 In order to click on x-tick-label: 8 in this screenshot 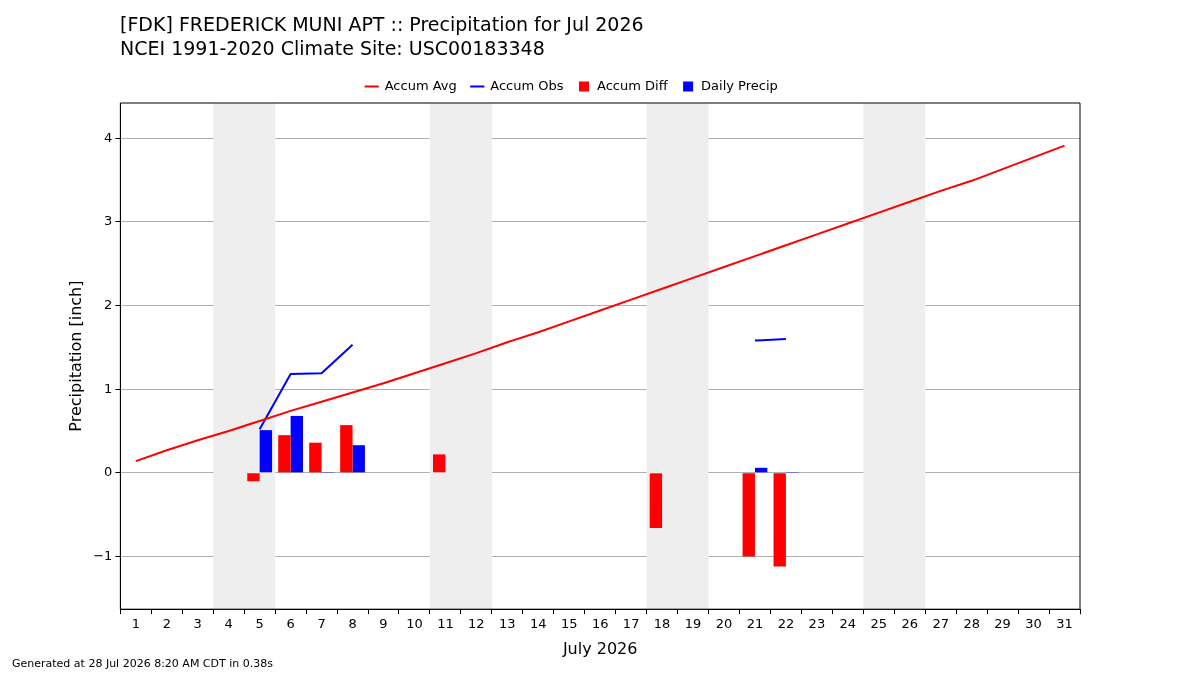, I will do `click(352, 624)`.